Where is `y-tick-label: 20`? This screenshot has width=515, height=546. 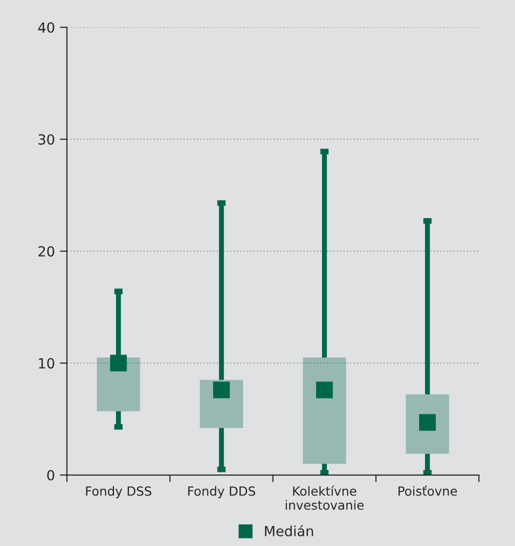 y-tick-label: 20 is located at coordinates (46, 251).